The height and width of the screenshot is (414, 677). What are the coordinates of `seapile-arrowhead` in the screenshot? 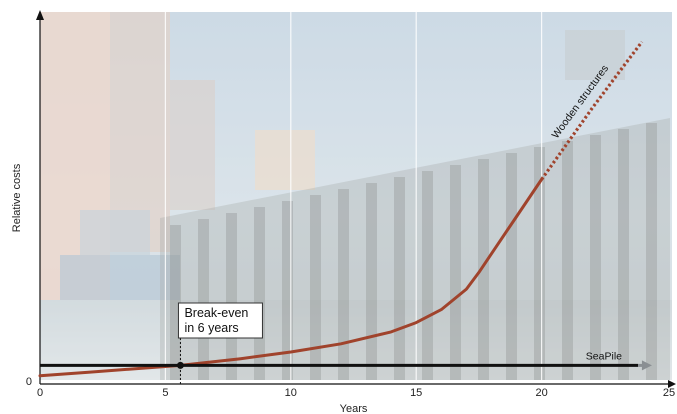 It's located at (646, 365).